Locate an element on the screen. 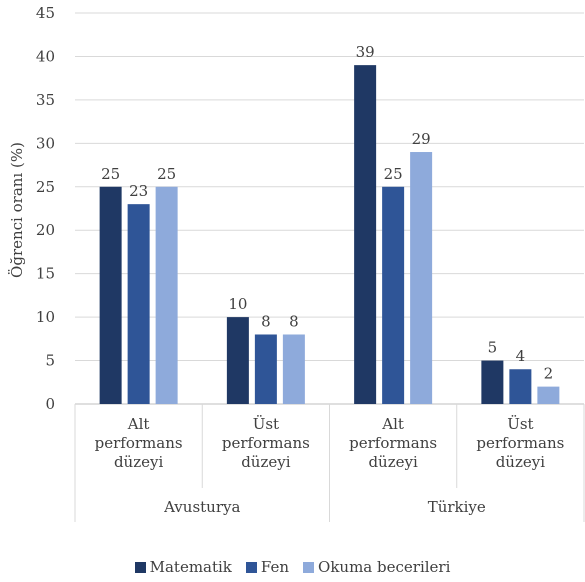 The height and width of the screenshot is (582, 585). data-label: 2 is located at coordinates (549, 374).